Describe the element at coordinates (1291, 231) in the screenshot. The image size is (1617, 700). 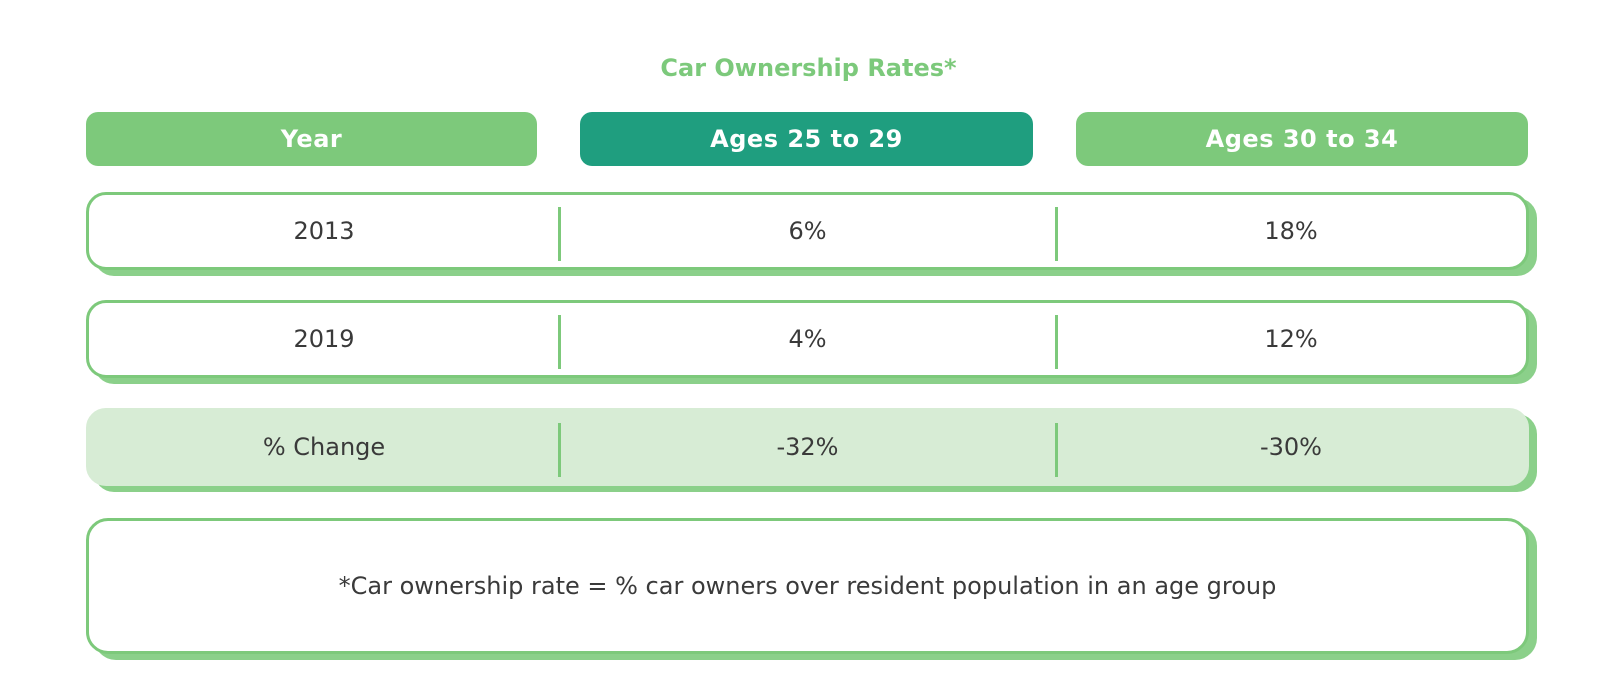
I see `cell-ages-30-34: 18%` at that location.